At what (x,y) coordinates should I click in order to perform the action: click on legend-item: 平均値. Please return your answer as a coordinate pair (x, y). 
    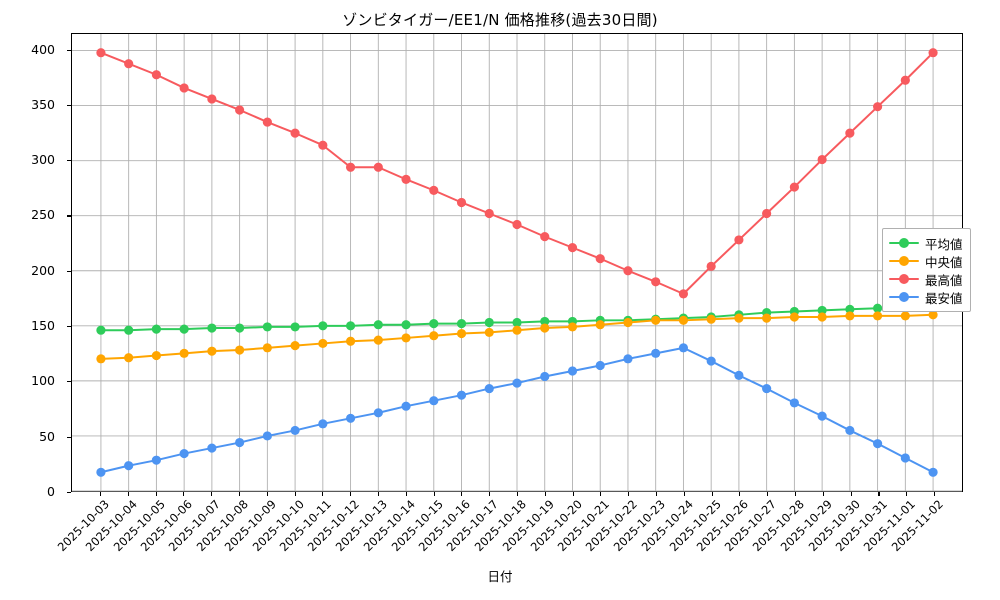
    Looking at the image, I should click on (926, 243).